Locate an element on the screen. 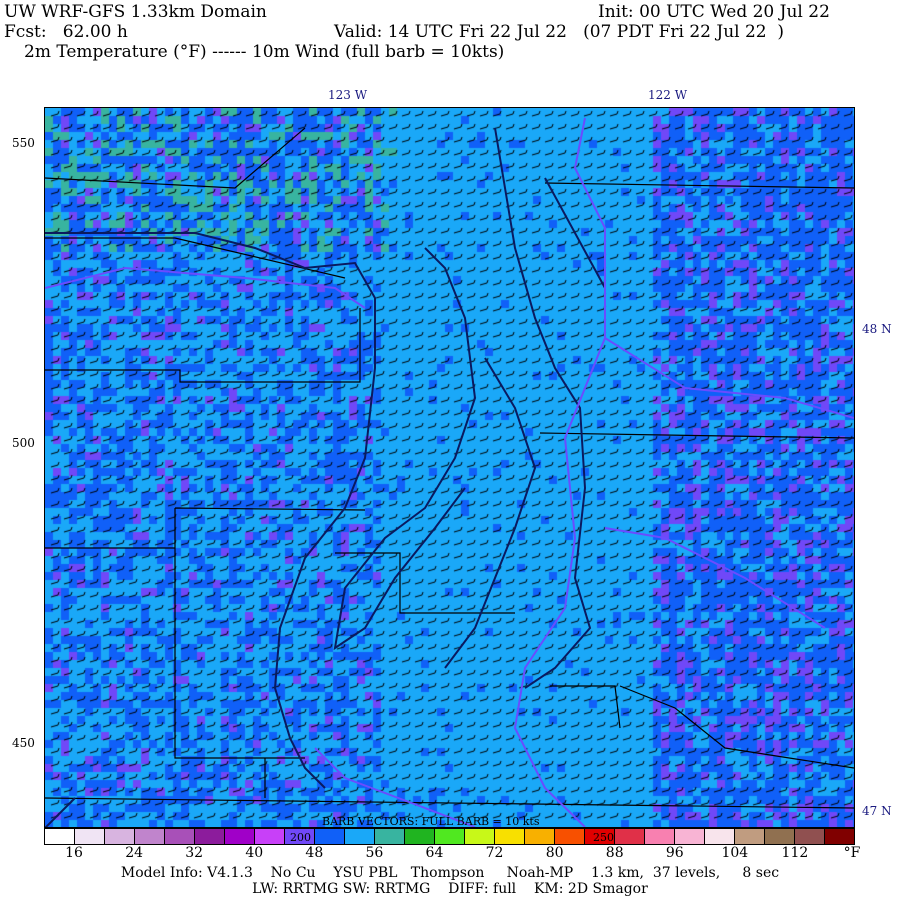 The image size is (900, 900). colorbar-tick-label: 88 is located at coordinates (614, 853).